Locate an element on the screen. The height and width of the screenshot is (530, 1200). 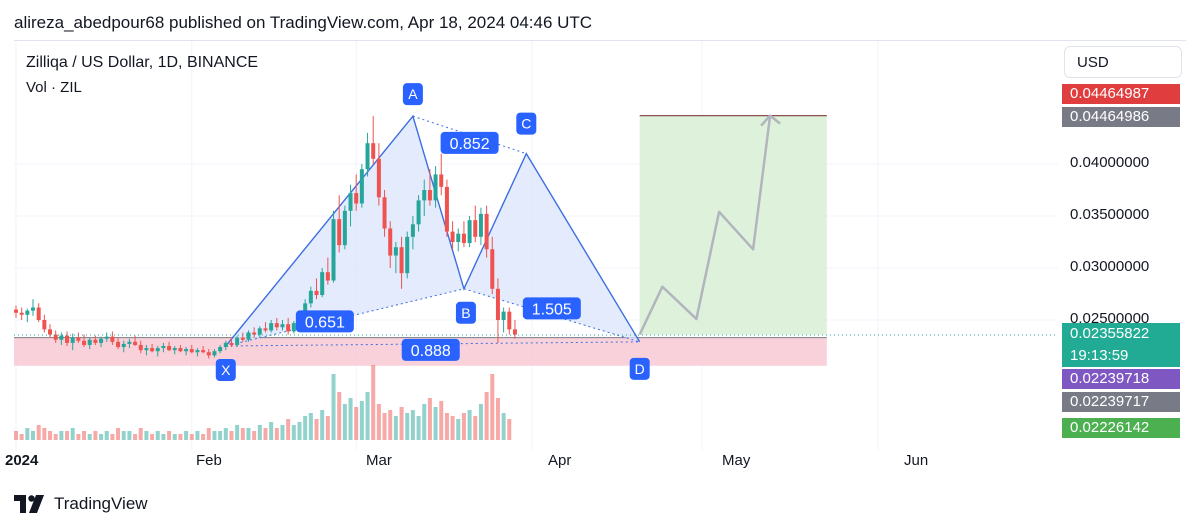
ratio-label: 0.888 is located at coordinates (431, 351).